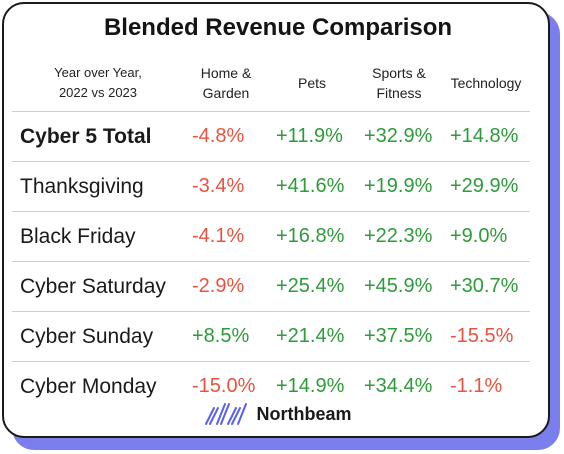 The height and width of the screenshot is (454, 564). Describe the element at coordinates (224, 386) in the screenshot. I see `value-cell: -15.0%` at that location.